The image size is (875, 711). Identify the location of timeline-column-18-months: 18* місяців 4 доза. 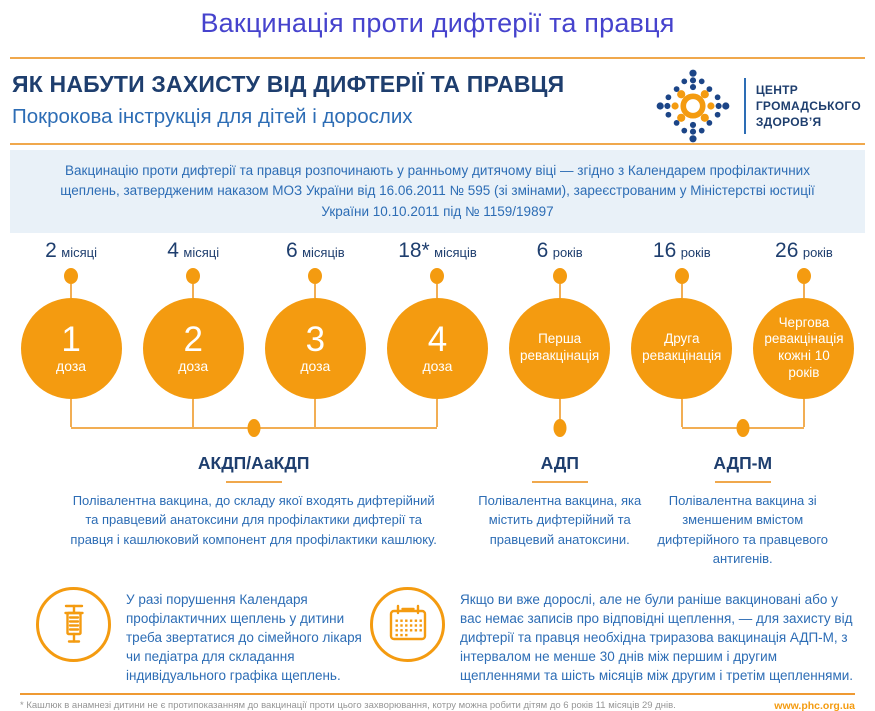
(437, 333).